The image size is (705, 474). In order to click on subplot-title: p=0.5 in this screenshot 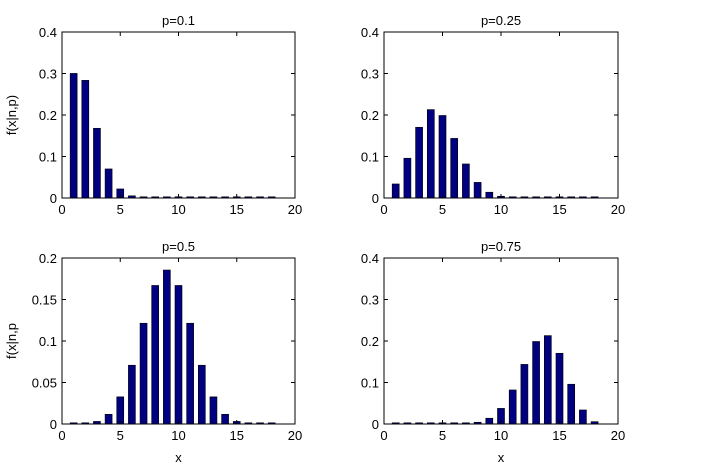, I will do `click(178, 246)`.